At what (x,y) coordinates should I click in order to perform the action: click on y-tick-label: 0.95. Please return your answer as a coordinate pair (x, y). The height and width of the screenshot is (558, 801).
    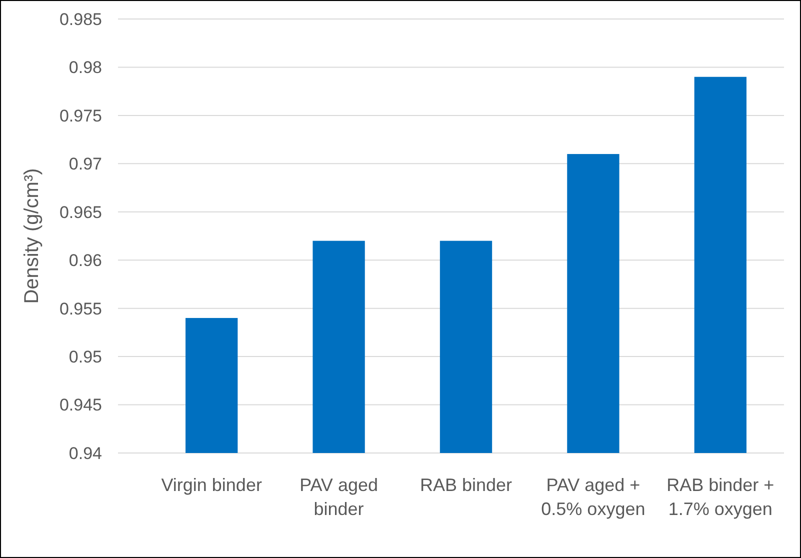
    Looking at the image, I should click on (85, 357).